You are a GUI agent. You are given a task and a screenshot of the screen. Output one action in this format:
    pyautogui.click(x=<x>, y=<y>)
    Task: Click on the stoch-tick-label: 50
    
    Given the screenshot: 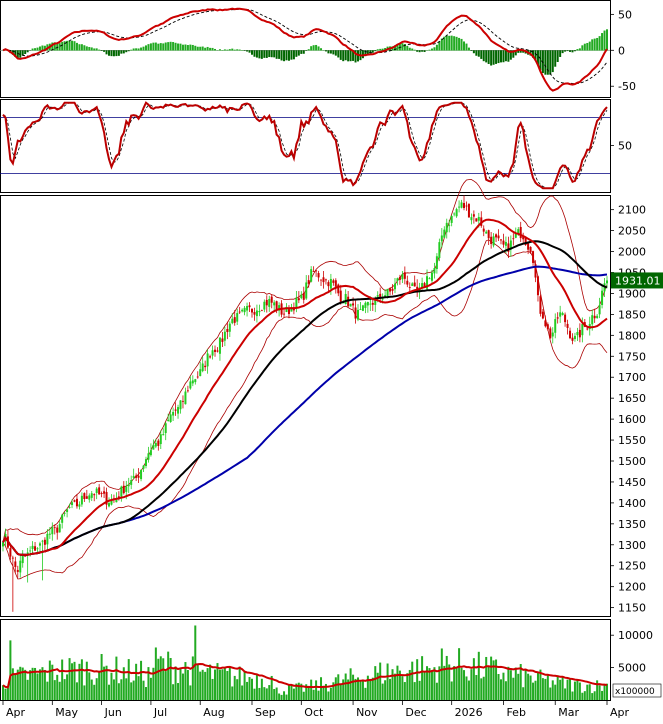 What is the action you would take?
    pyautogui.click(x=625, y=146)
    